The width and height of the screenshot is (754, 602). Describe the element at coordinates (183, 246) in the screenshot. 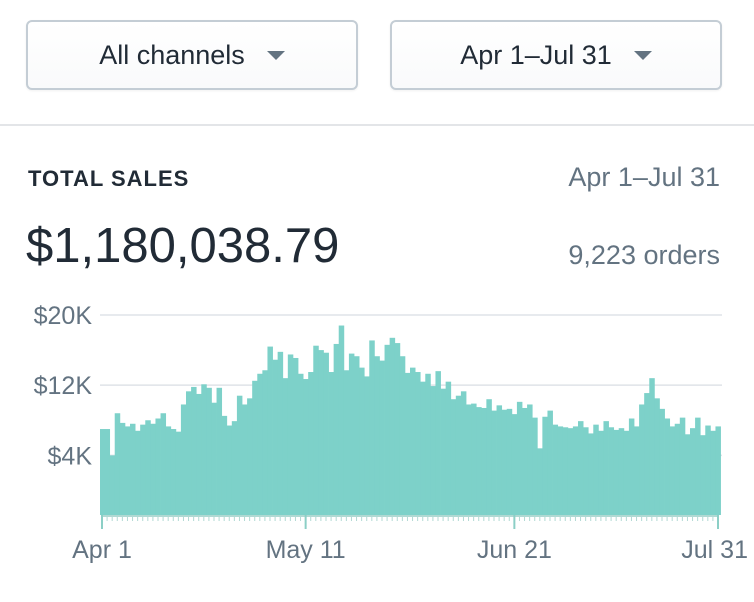

I see `total-sales-value: $1,180,038.79` at that location.